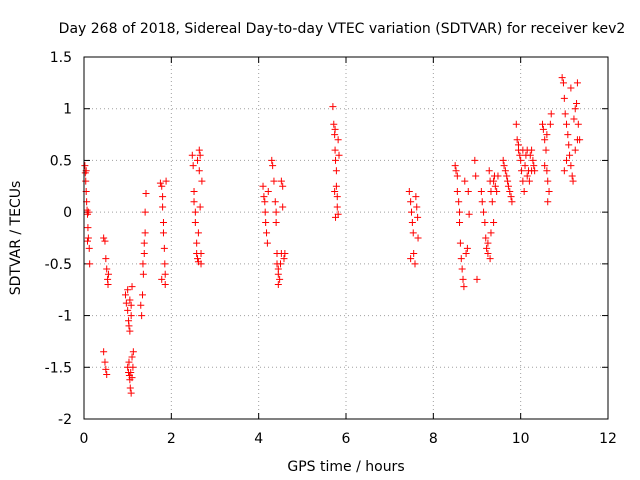 This screenshot has width=640, height=480. I want to click on y-tick-labels: -2 -1.5 -1 -0.5 0 0.5 1 1.5, so click(58, 239).